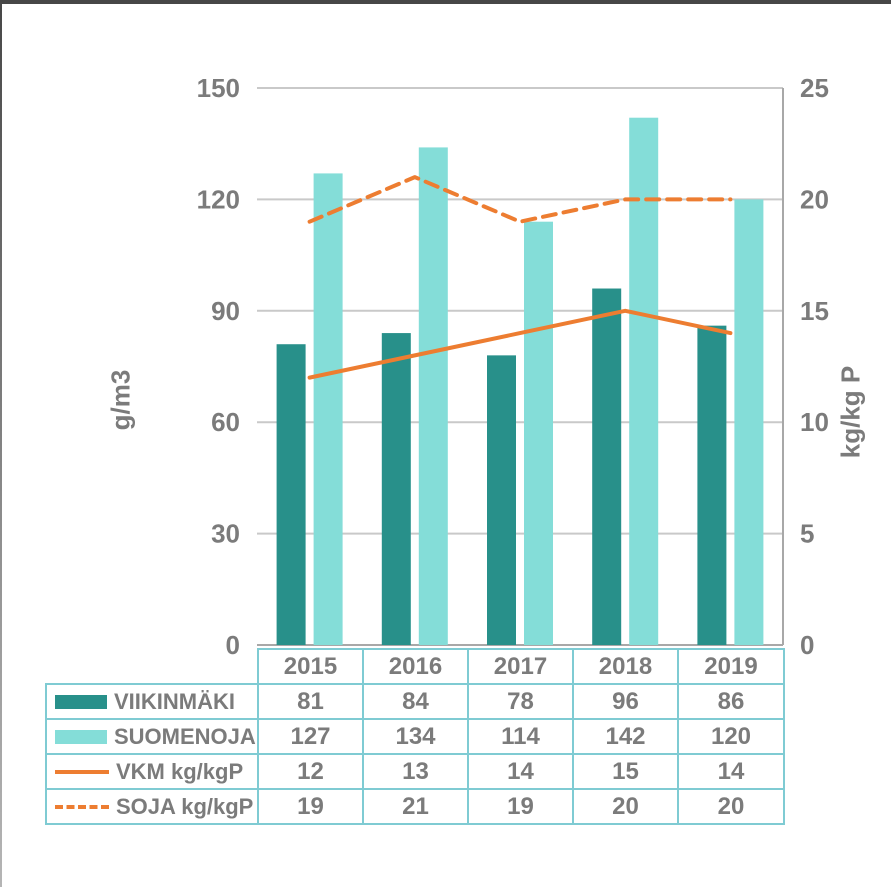  What do you see at coordinates (625, 701) in the screenshot?
I see `value-cell-viikinm-ki-2018: 96` at bounding box center [625, 701].